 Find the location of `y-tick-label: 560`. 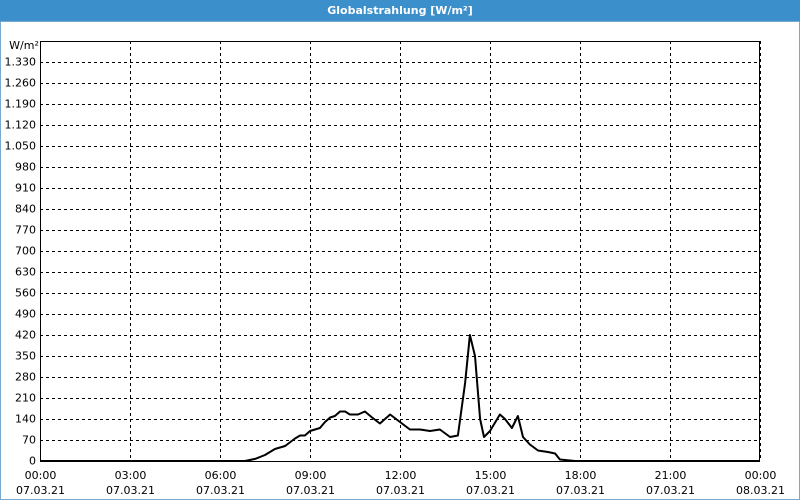

y-tick-label: 560 is located at coordinates (25, 293).